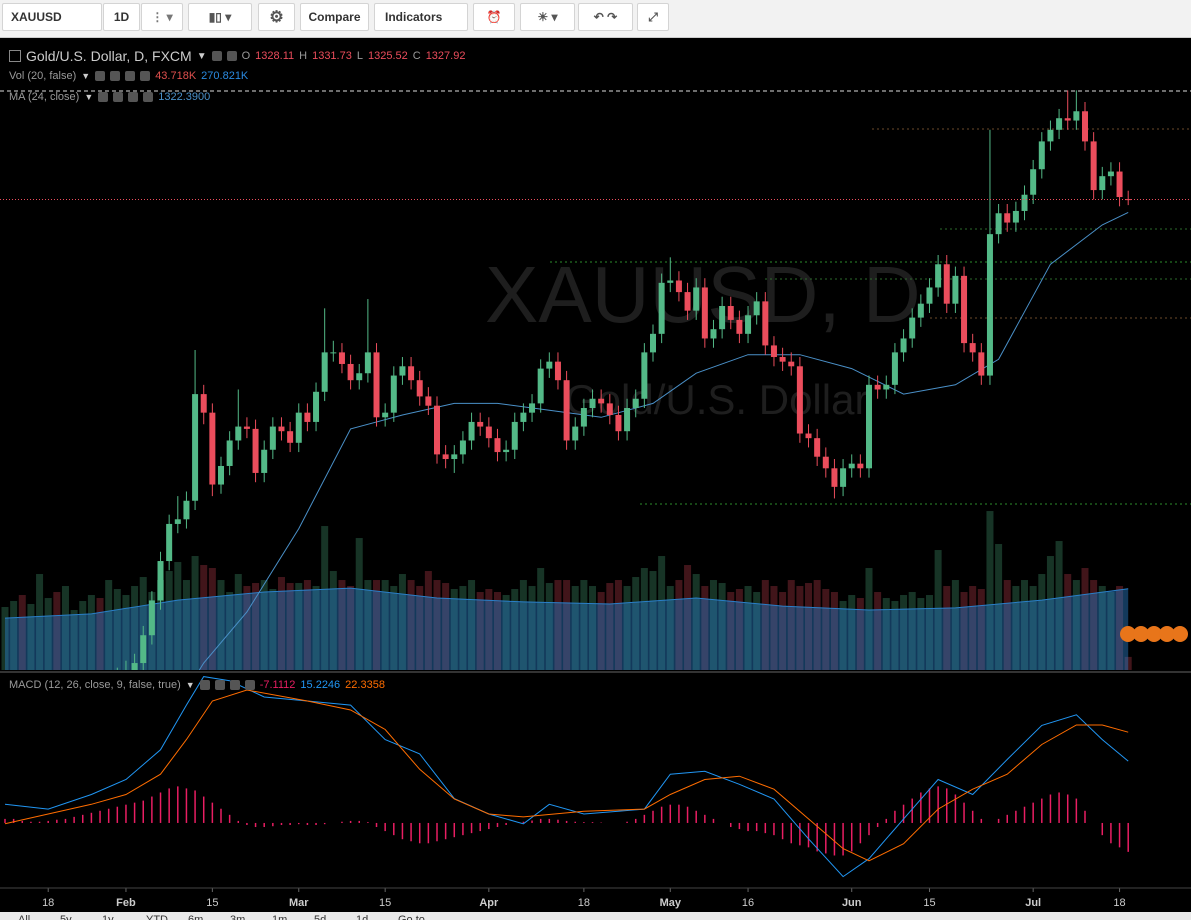 The width and height of the screenshot is (1191, 920). Describe the element at coordinates (162, 17) in the screenshot. I see `interval-menu: ⋮ ▾` at that location.